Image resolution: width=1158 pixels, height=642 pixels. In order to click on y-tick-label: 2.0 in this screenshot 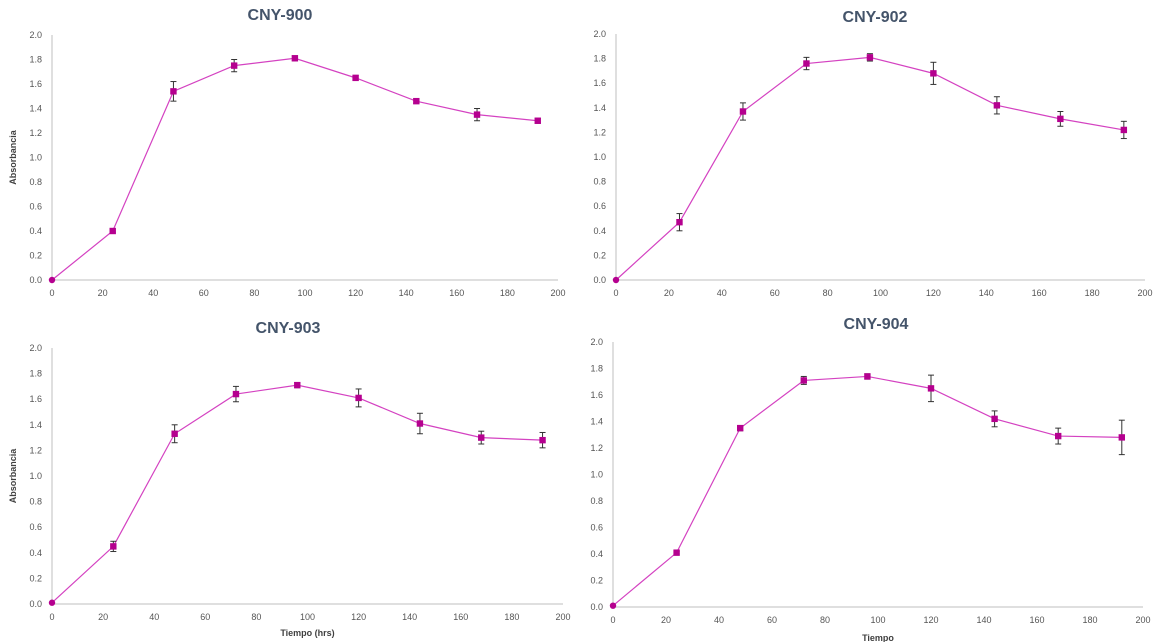, I will do `click(596, 342)`.